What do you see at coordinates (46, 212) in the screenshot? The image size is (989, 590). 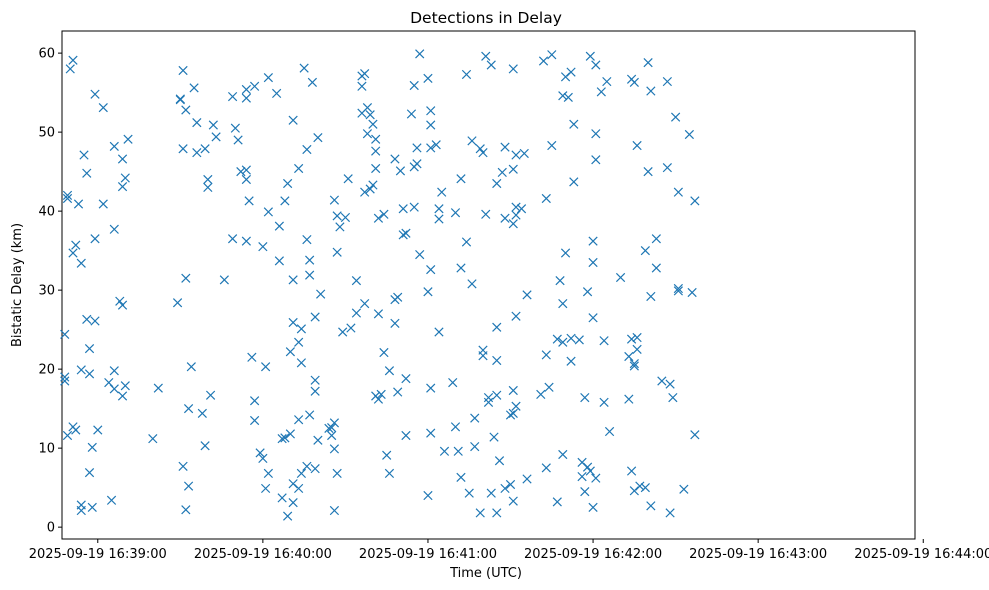 I see `y-tick-label: 40` at bounding box center [46, 212].